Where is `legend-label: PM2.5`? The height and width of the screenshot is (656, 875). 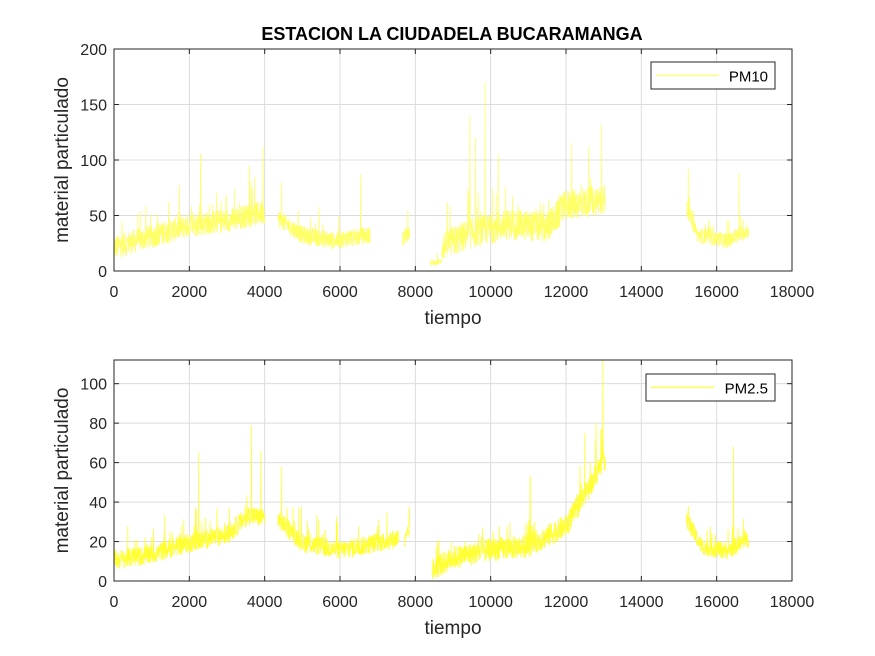
legend-label: PM2.5 is located at coordinates (746, 389).